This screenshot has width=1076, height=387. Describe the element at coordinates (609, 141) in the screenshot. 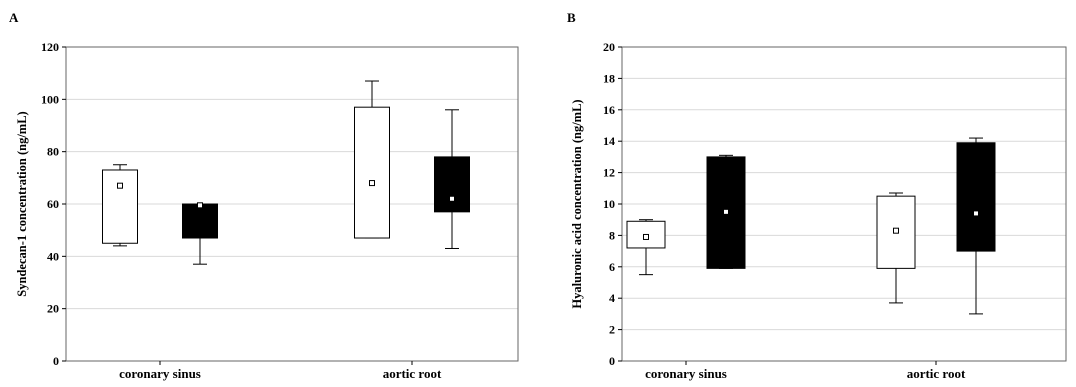

I see `y-tick-label: 14` at that location.